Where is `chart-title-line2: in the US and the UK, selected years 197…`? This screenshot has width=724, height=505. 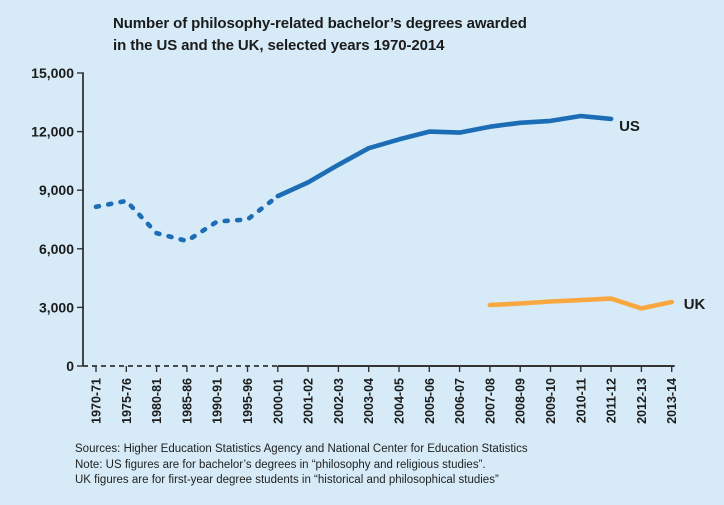 chart-title-line2: in the US and the UK, selected years 197… is located at coordinates (279, 45).